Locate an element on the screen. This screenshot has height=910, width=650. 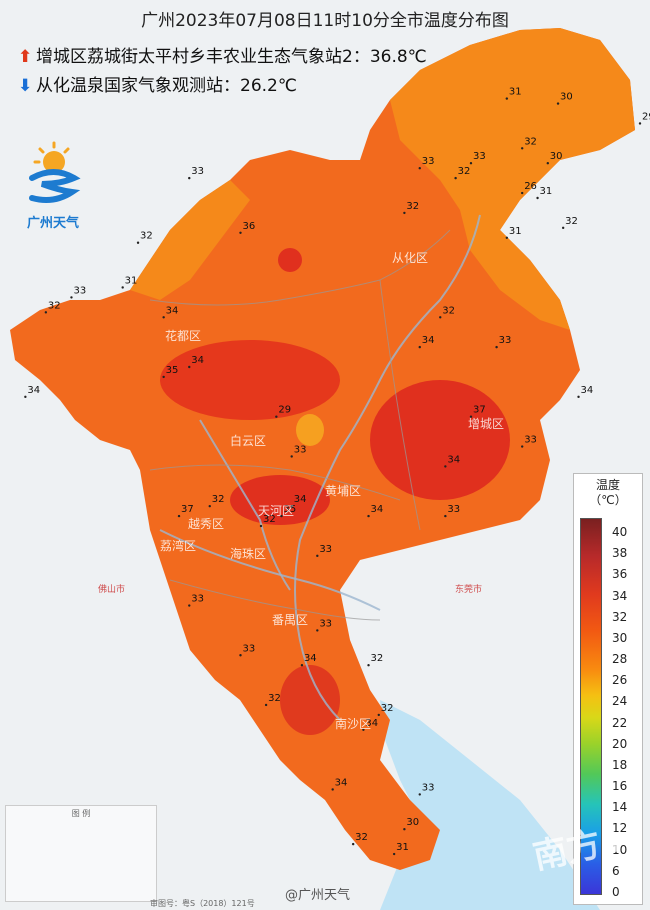
min-station-value: 26.2℃ is located at coordinates (268, 86).